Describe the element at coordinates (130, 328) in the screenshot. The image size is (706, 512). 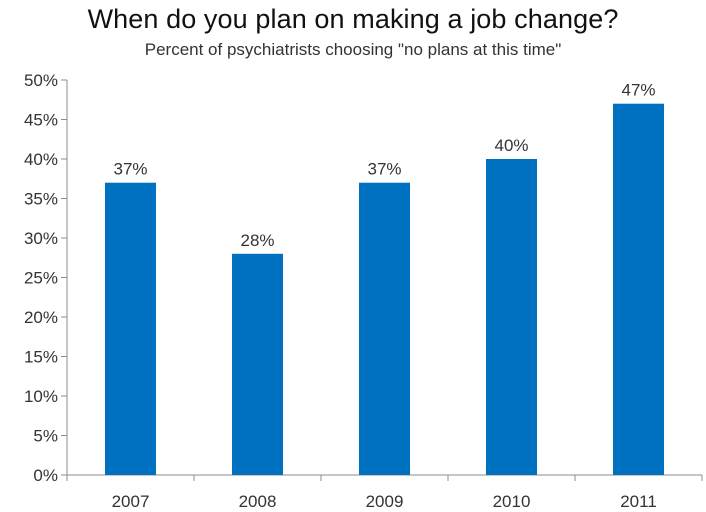
I see `bar-2007` at that location.